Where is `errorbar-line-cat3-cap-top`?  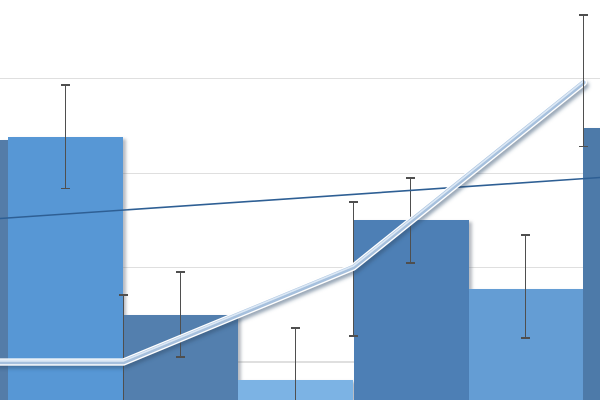
errorbar-line-cat3-cap-top is located at coordinates (583, 15).